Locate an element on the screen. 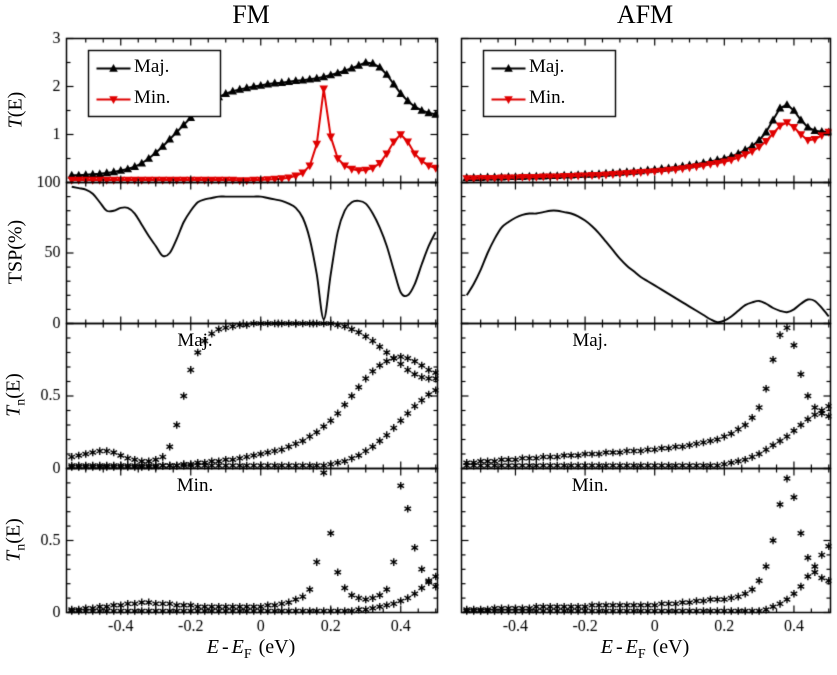 This screenshot has width=837, height=675. legend-label-fm-maj: Maj. is located at coordinates (152, 66).